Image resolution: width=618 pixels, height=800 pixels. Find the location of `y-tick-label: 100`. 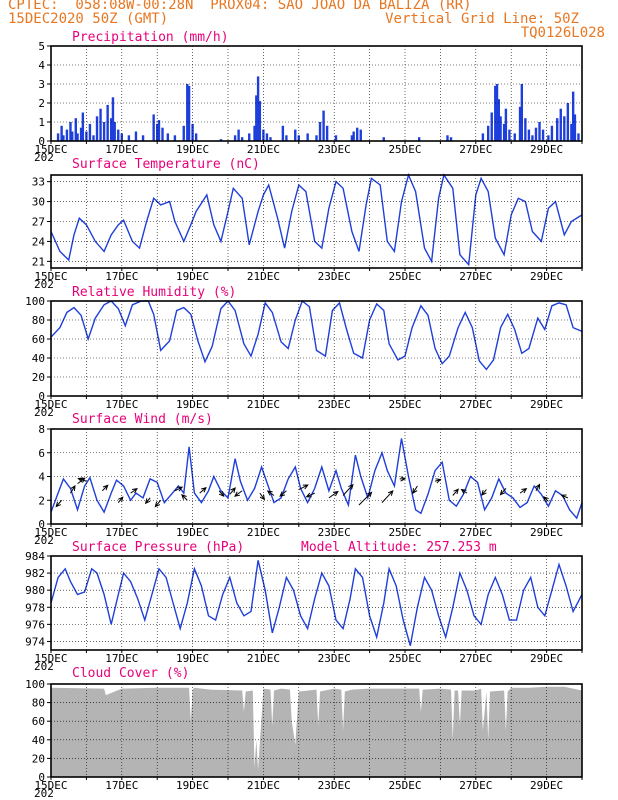

y-tick-label: 100 is located at coordinates (35, 684).